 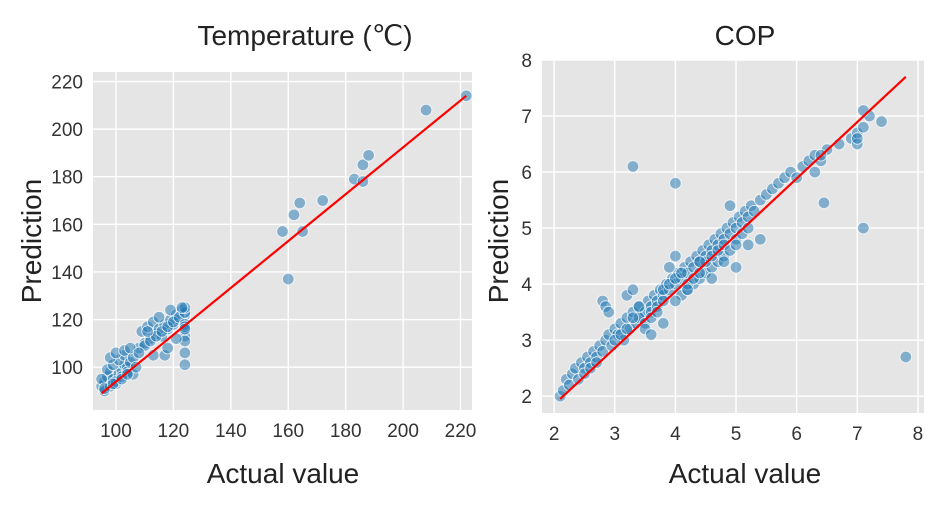 What do you see at coordinates (498, 241) in the screenshot?
I see `cop-y-axis-label: Prediction` at bounding box center [498, 241].